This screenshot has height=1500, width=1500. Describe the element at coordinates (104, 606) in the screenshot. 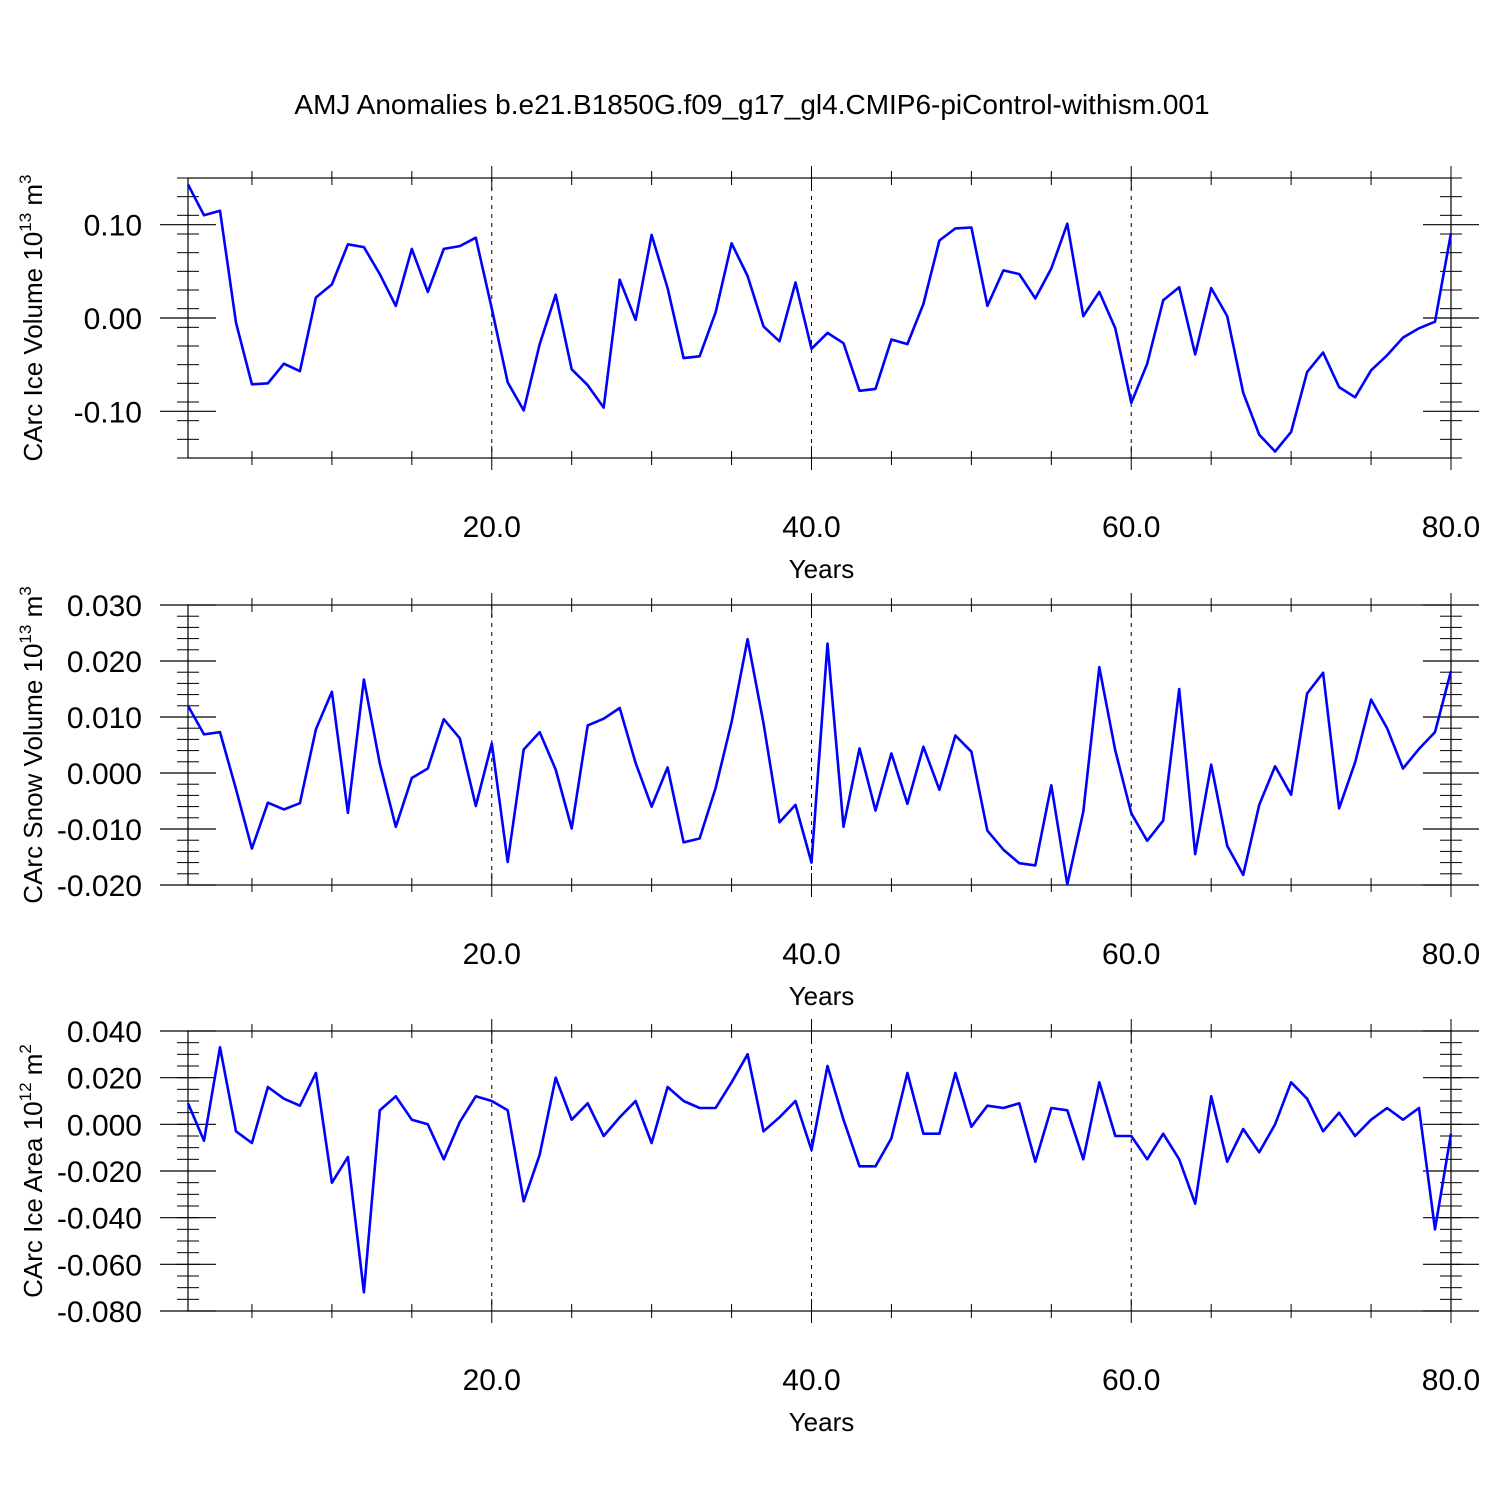

I see `y-tick-label: 0.030` at that location.